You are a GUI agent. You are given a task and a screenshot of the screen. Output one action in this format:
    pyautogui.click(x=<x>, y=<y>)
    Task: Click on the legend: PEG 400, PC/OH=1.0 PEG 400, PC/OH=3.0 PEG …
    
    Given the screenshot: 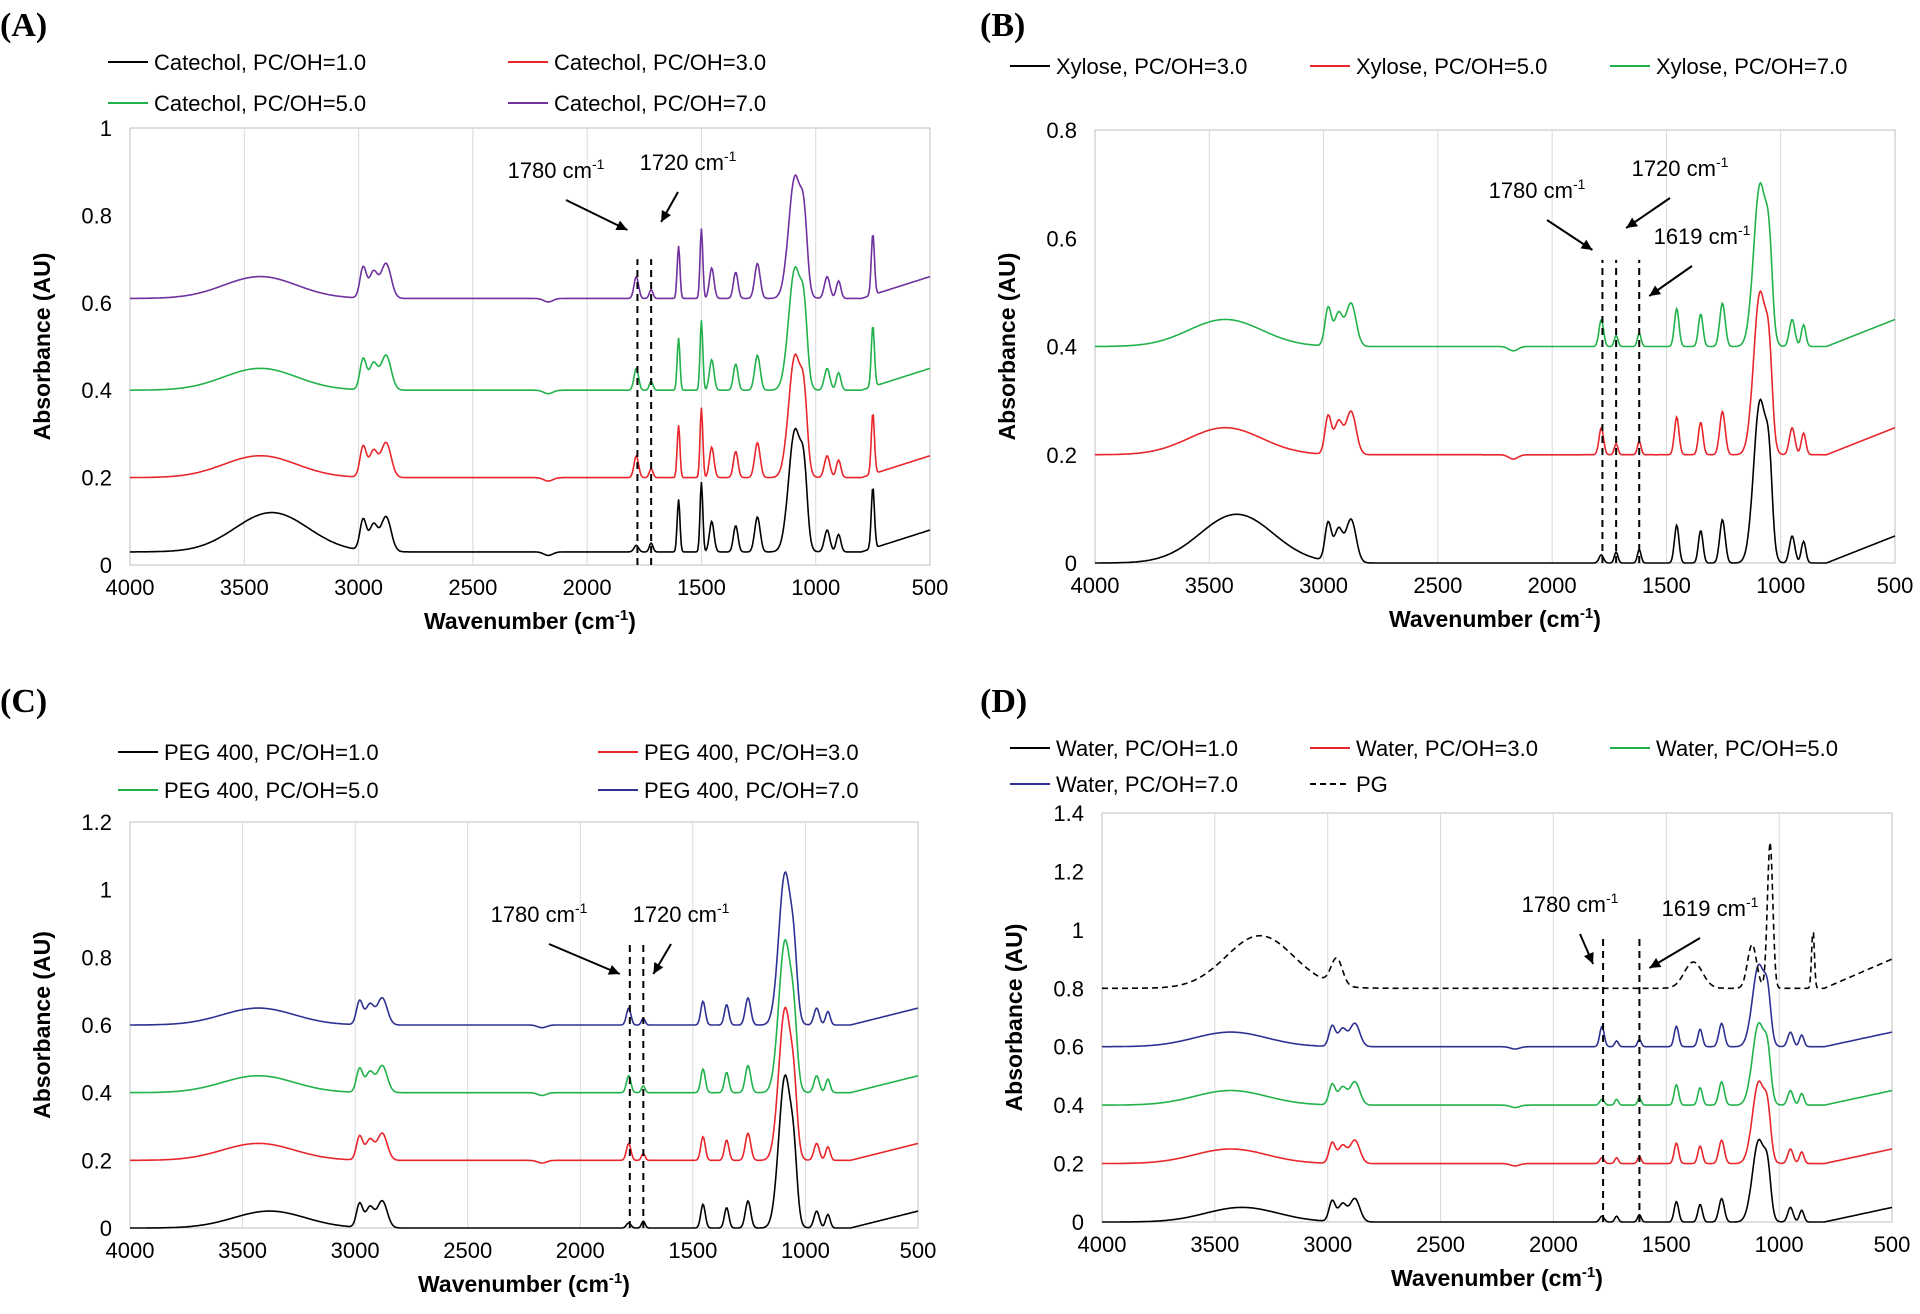 What is the action you would take?
    pyautogui.click(x=488, y=771)
    